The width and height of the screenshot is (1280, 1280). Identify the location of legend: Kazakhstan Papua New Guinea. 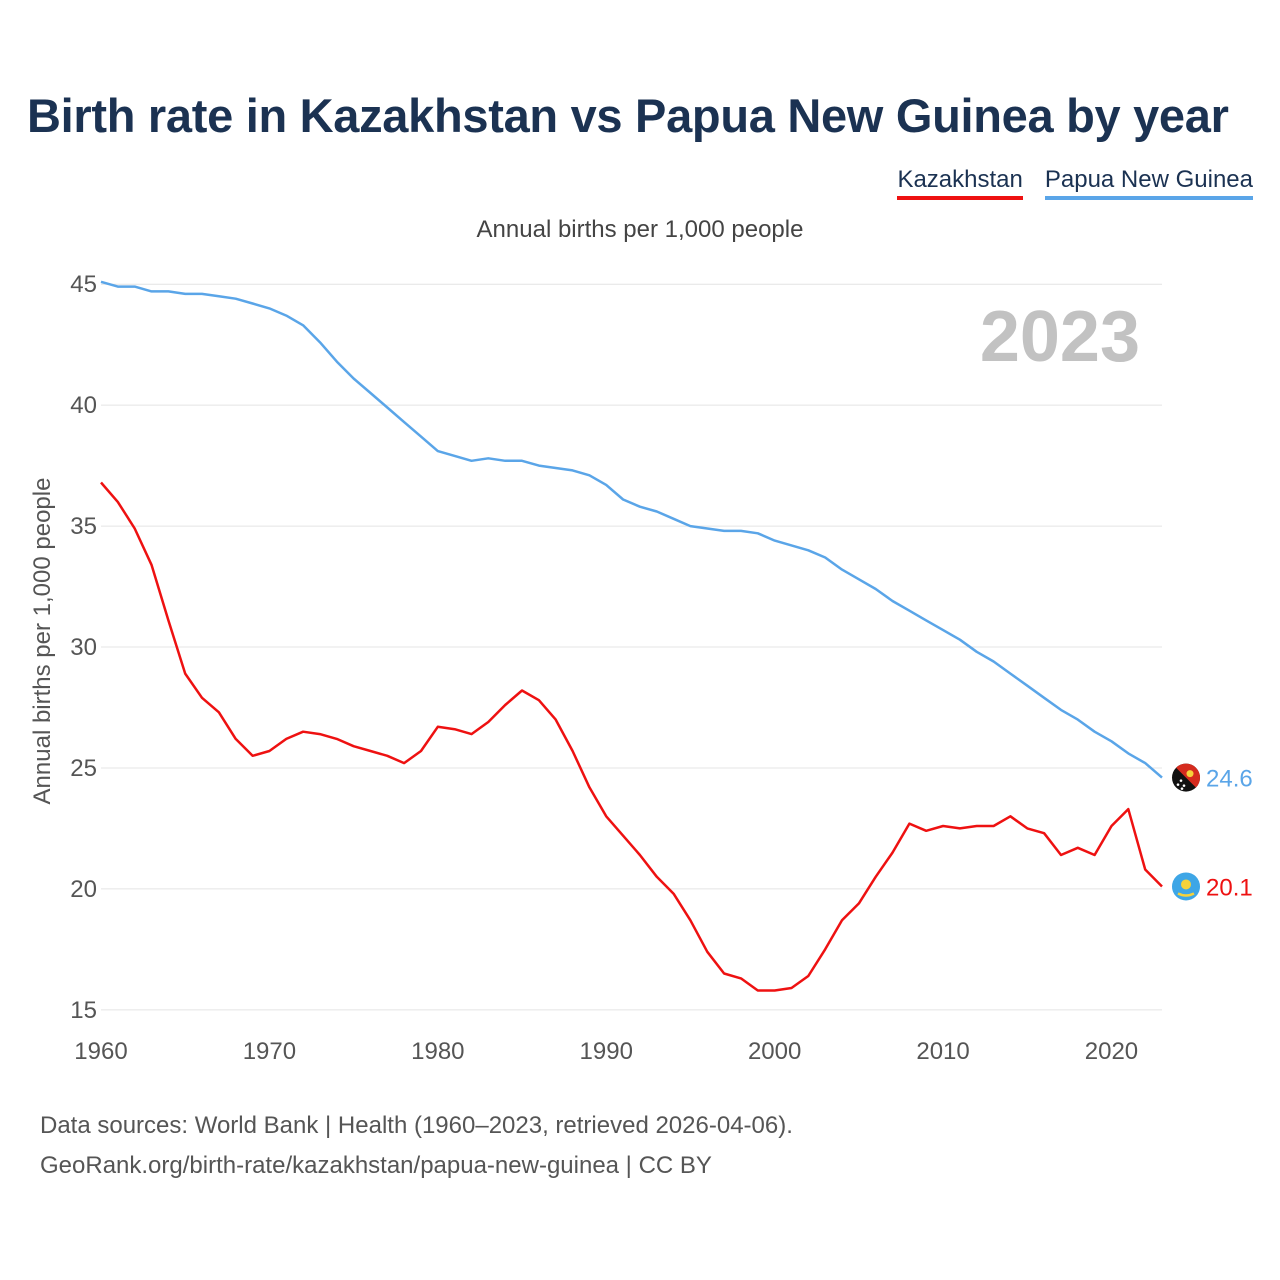
(1075, 183).